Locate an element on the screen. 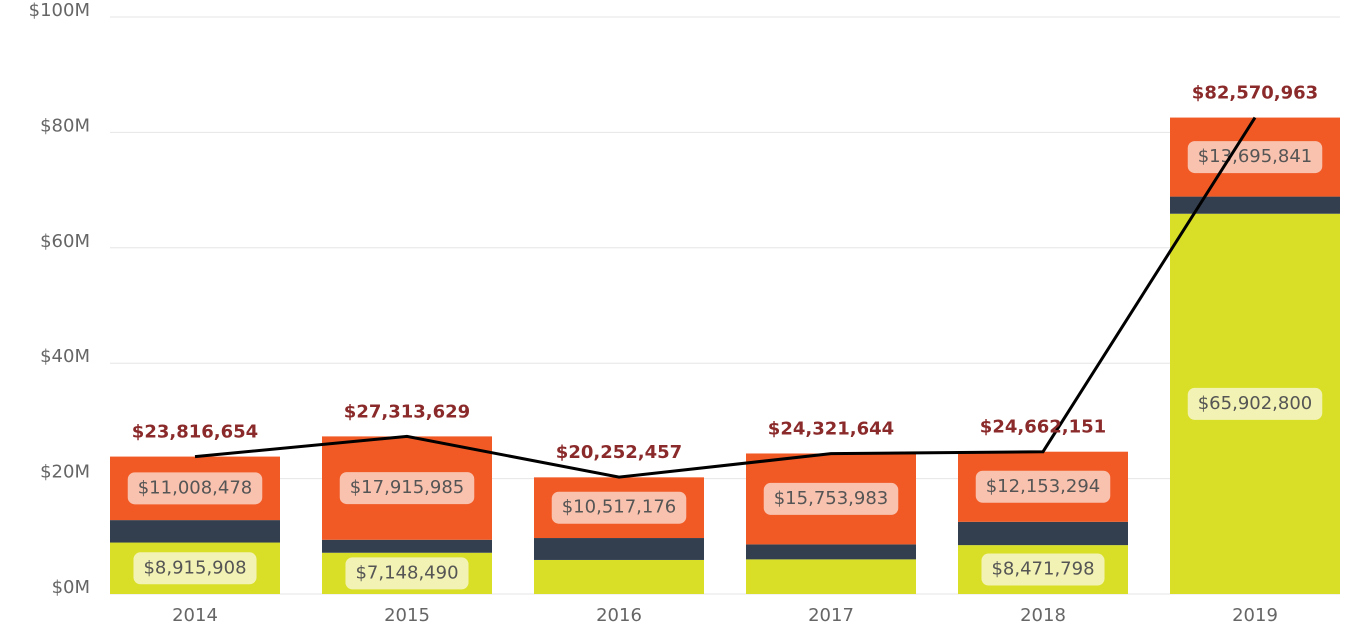  total-label: $24,662,151 is located at coordinates (1043, 427).